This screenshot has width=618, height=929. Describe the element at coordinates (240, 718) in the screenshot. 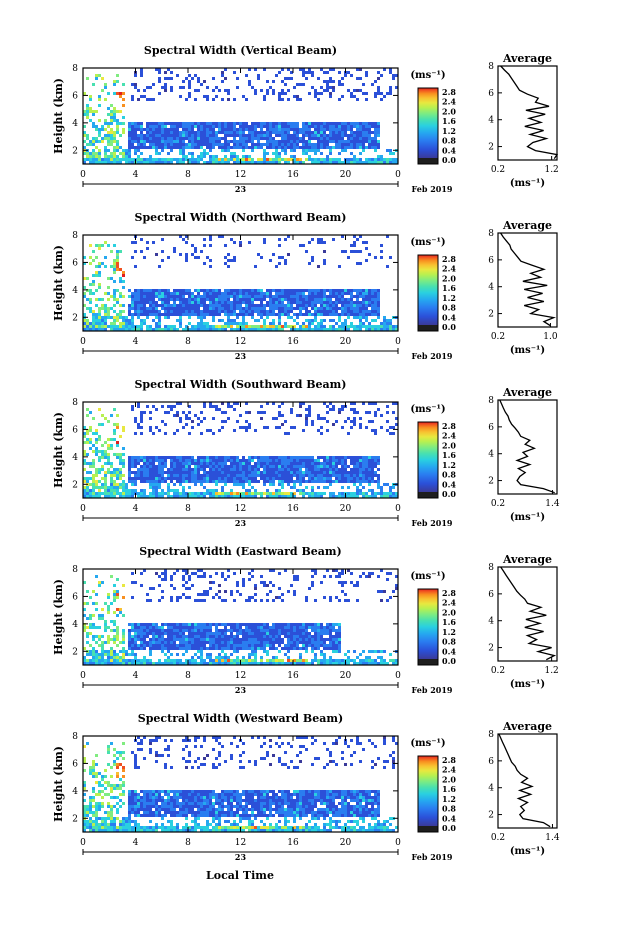

I see `panel-title: Spectral Width (Westward Beam)` at that location.